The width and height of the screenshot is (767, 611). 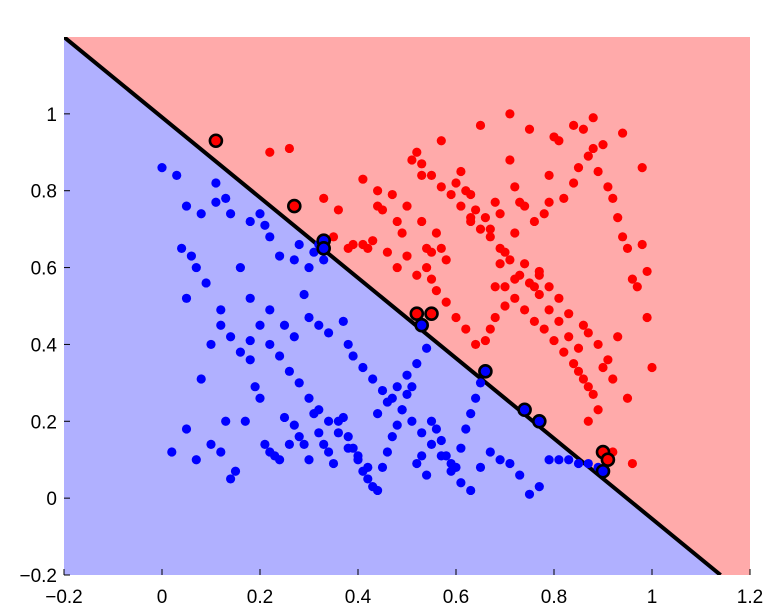 What do you see at coordinates (554, 597) in the screenshot?
I see `x-tick-label: 0.8` at bounding box center [554, 597].